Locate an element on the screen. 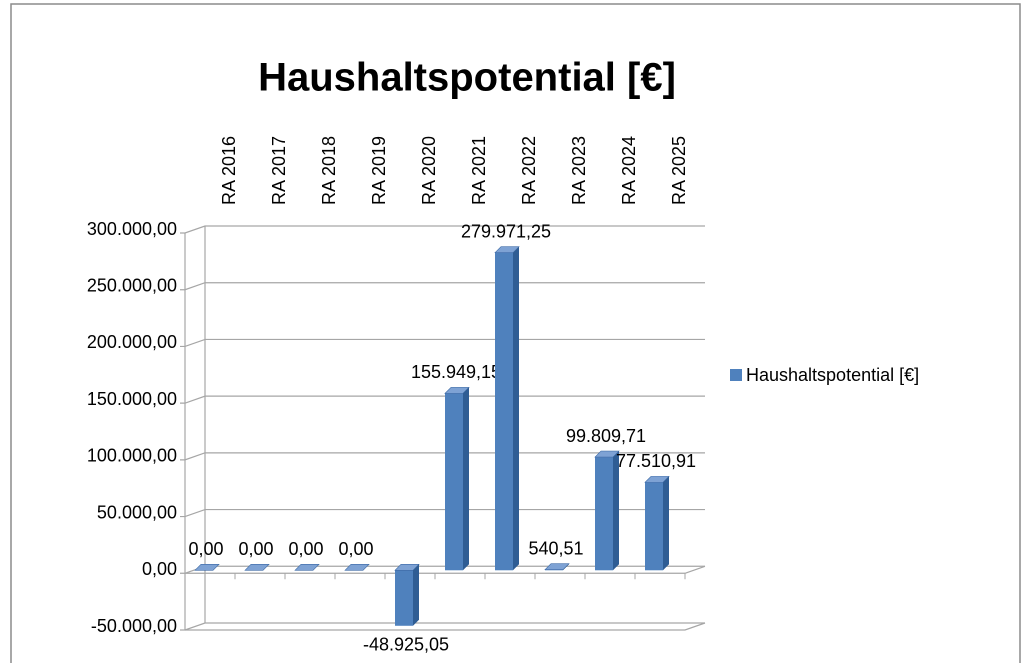 This screenshot has height=663, width=1026. y-tick-label: 100.000,00 is located at coordinates (132, 456).